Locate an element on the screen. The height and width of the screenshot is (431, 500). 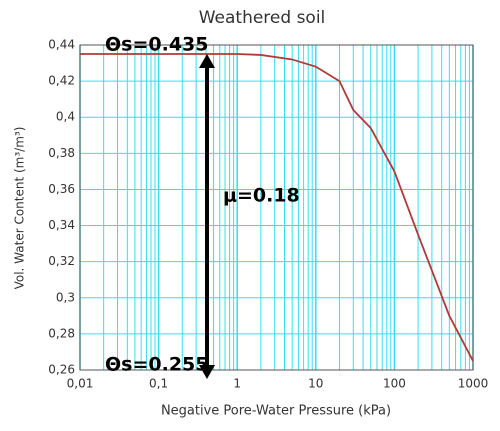
y-tick-label: 0,44 is located at coordinates (61, 45).